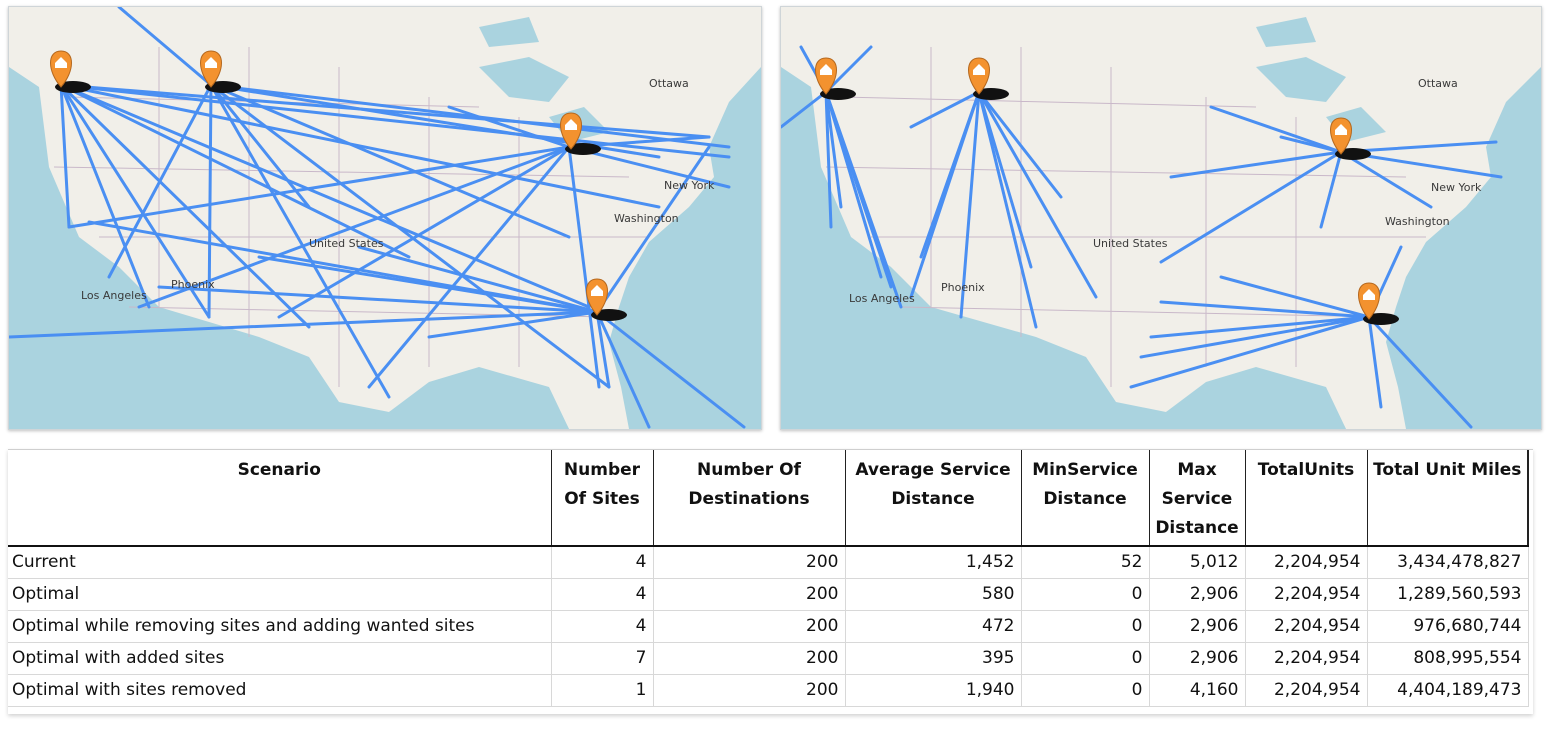  What do you see at coordinates (933, 690) in the screenshot?
I see `cell-average-service-distance: 1,940` at bounding box center [933, 690].